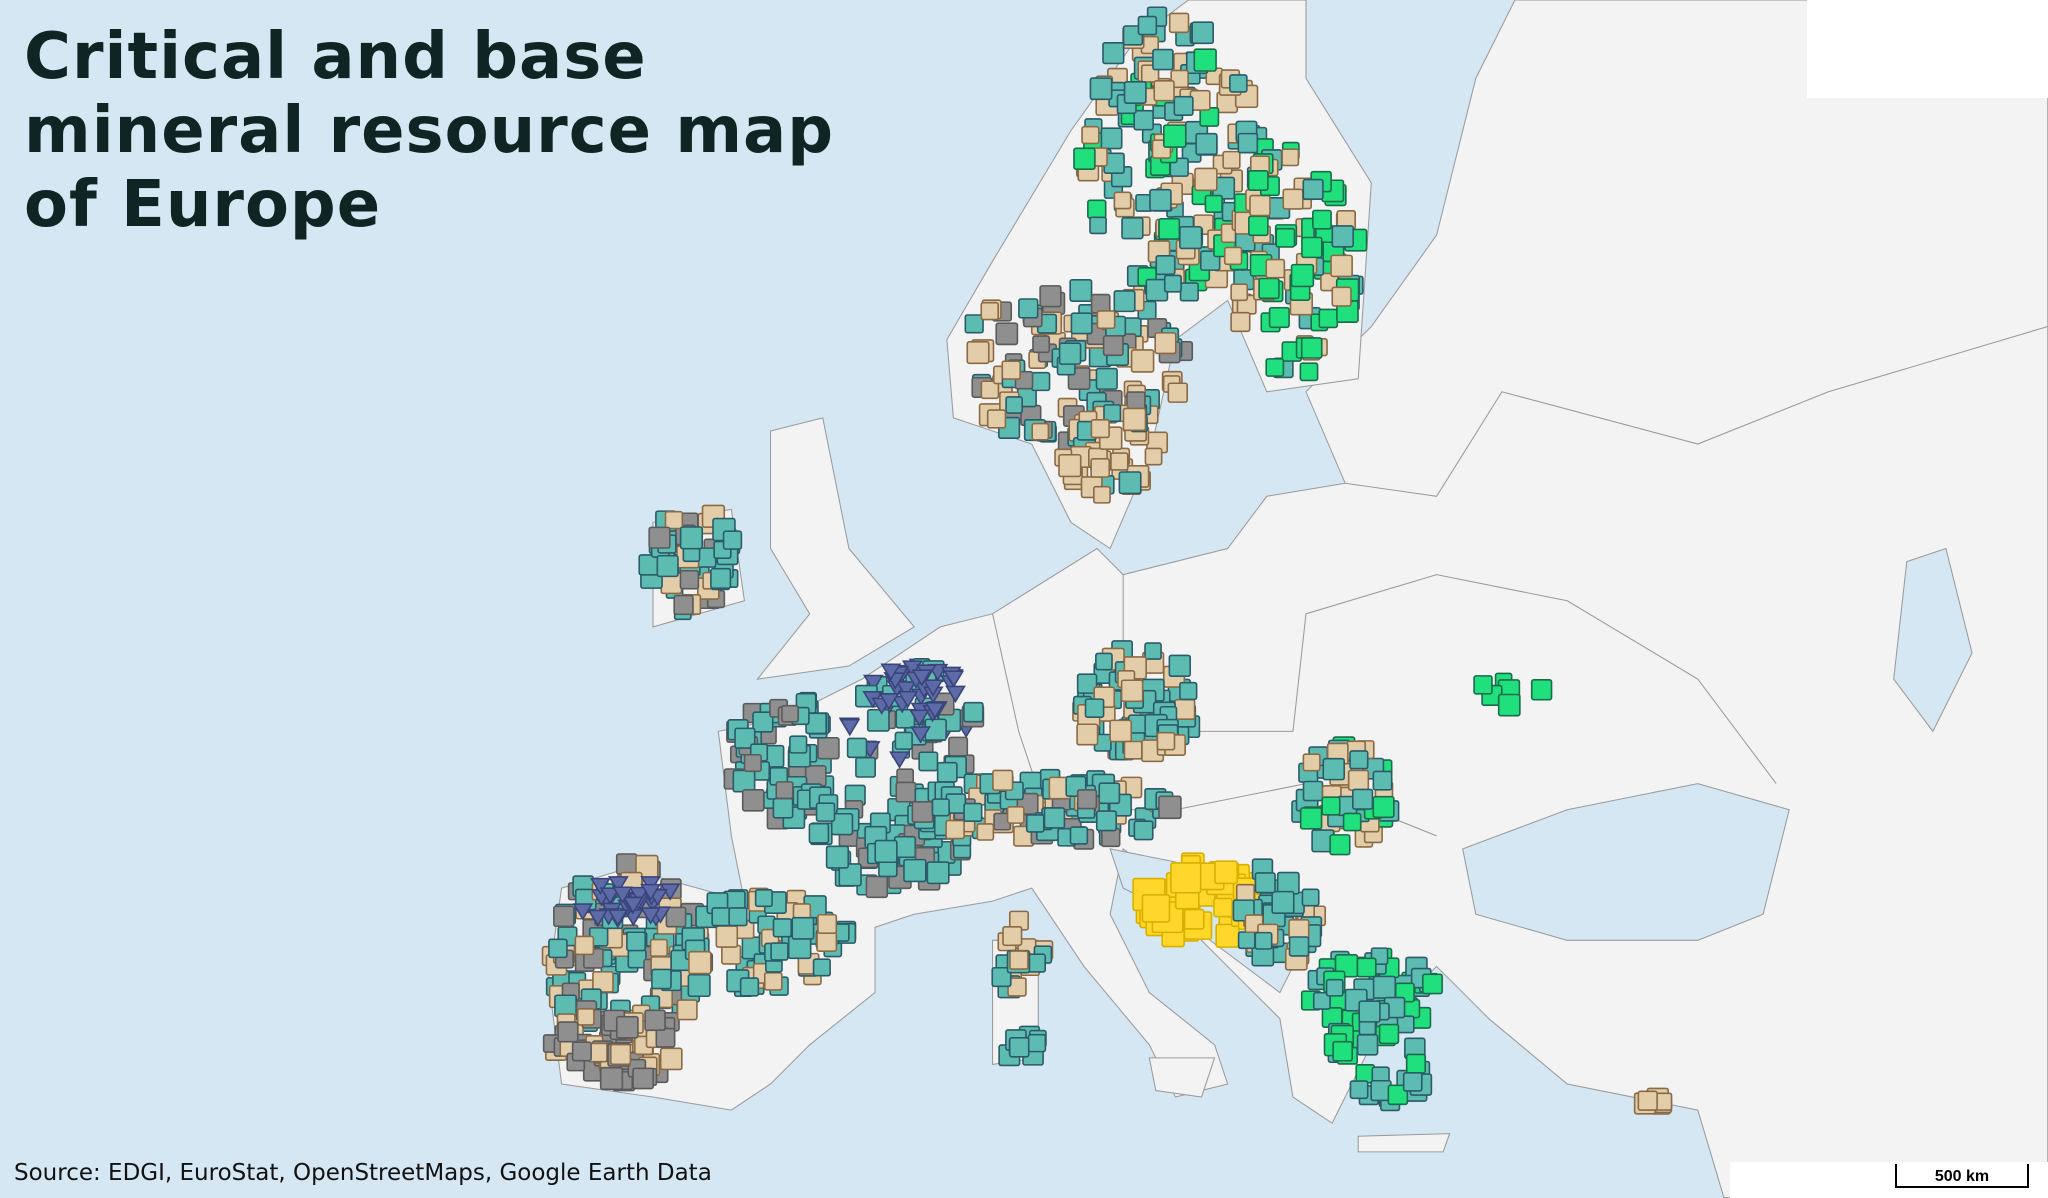 The image size is (2048, 1198). I want to click on black-sea, so click(1626, 862).